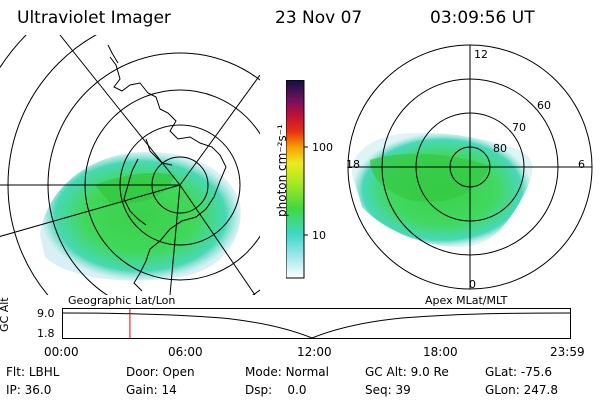  Describe the element at coordinates (282, 170) in the screenshot. I see `colorbar-unit-label: photon cm⁻²s⁻¹` at that location.